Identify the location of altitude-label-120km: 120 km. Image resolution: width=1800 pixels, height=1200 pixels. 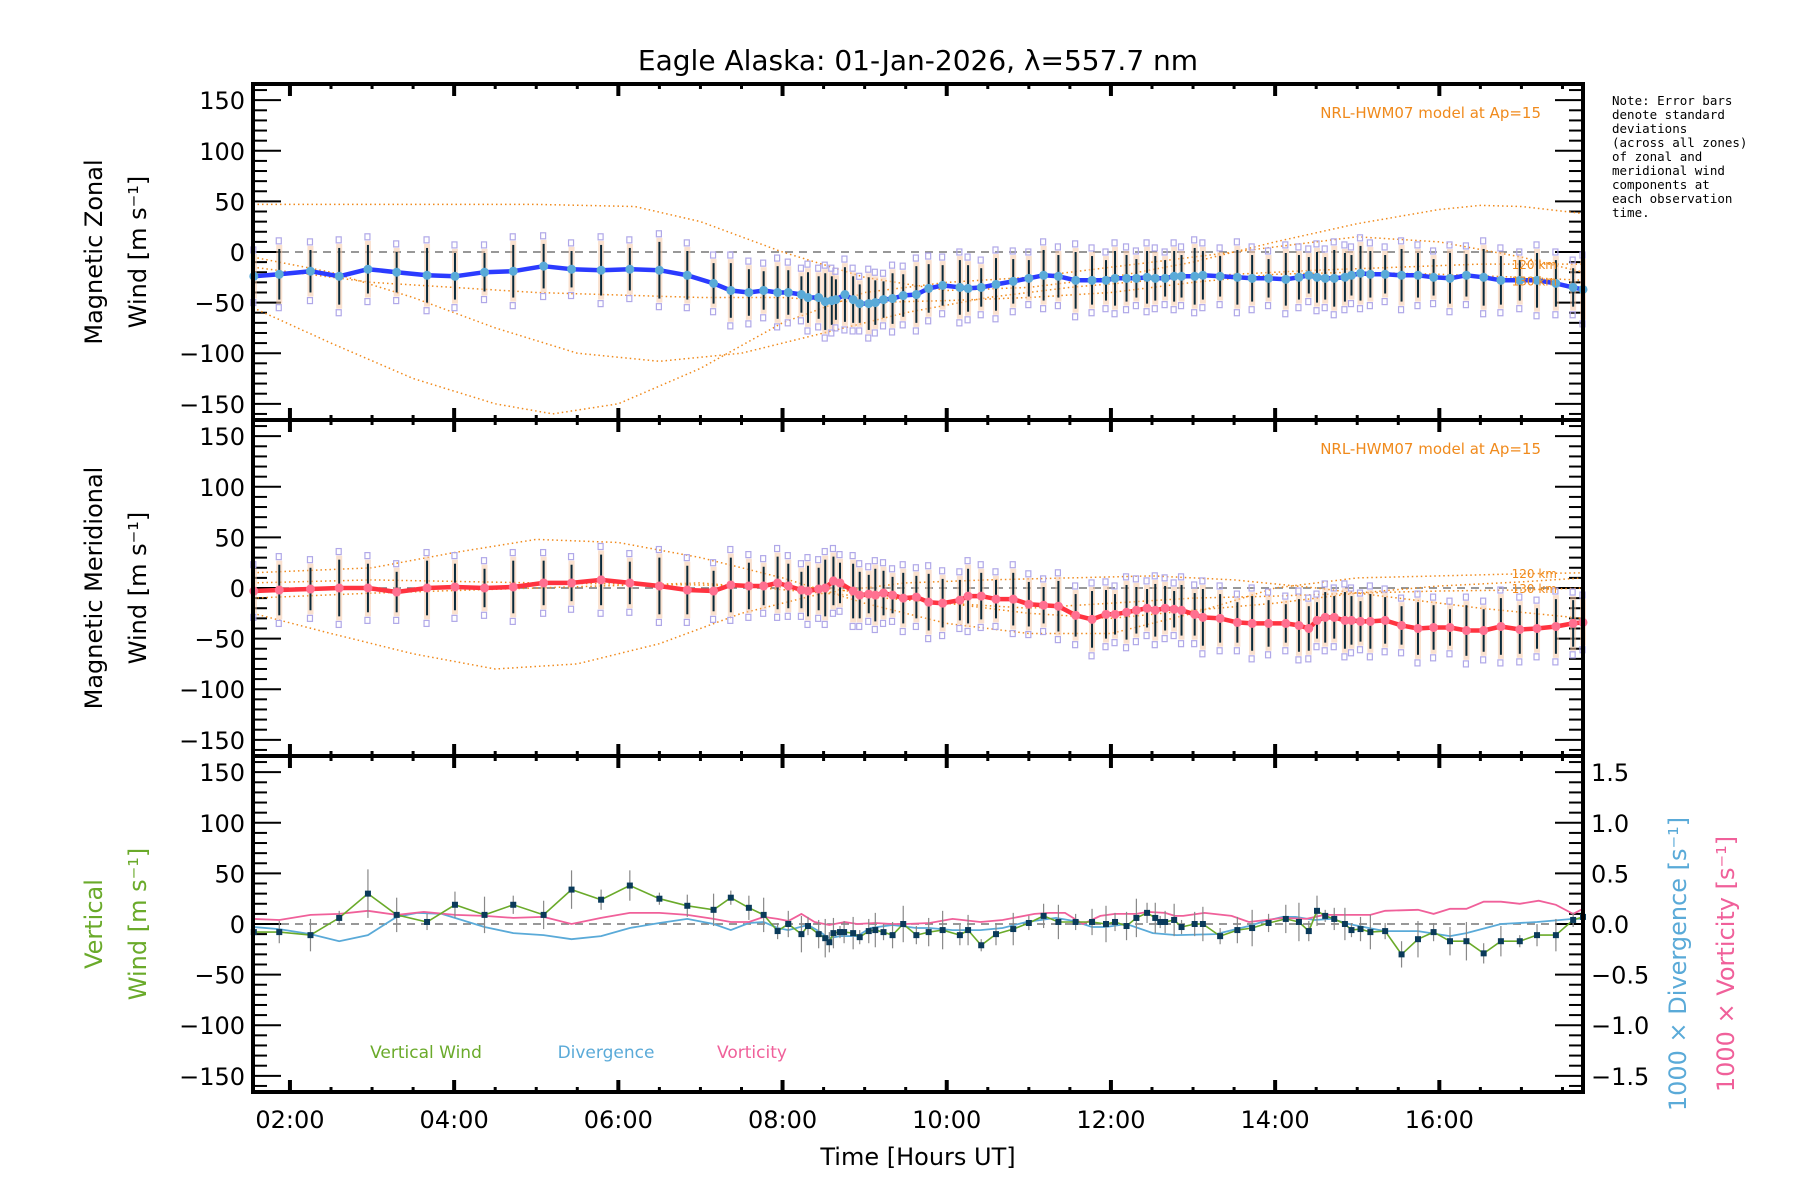
(1534, 574).